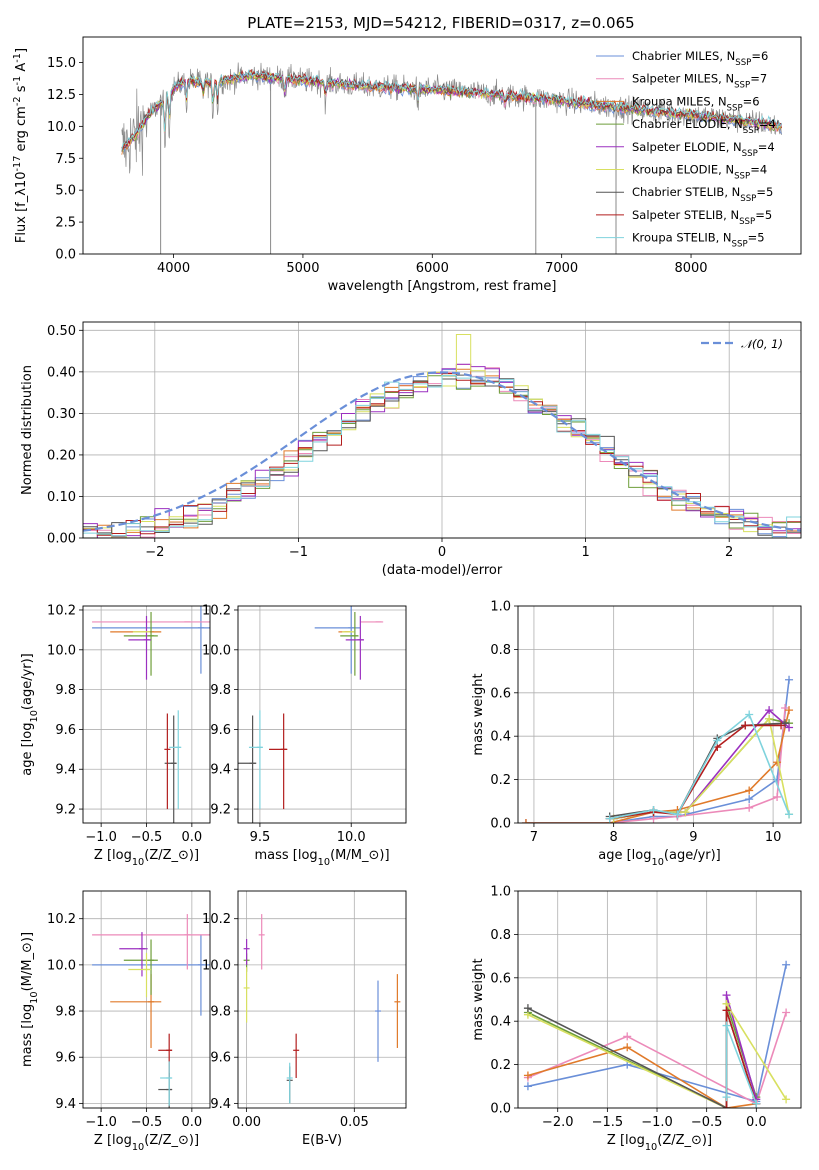 This screenshot has width=819, height=1170. I want to click on mass_weight_vs_age-plot-area, so click(657, 749).